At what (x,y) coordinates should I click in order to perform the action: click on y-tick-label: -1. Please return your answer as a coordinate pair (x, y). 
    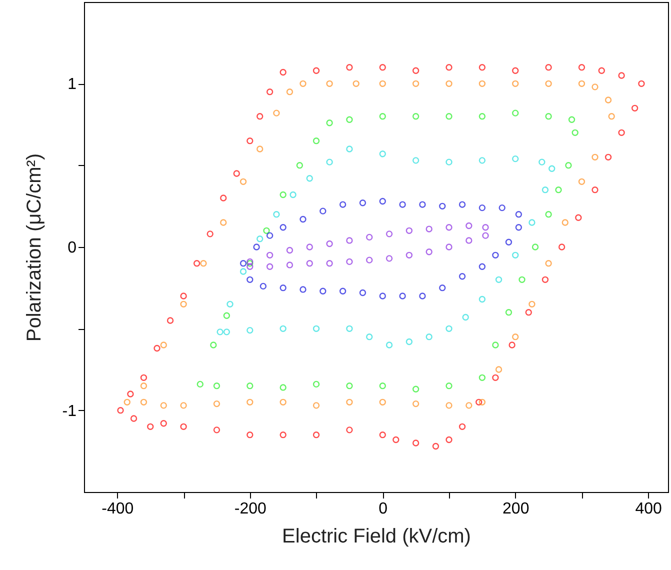
    Looking at the image, I should click on (69, 411).